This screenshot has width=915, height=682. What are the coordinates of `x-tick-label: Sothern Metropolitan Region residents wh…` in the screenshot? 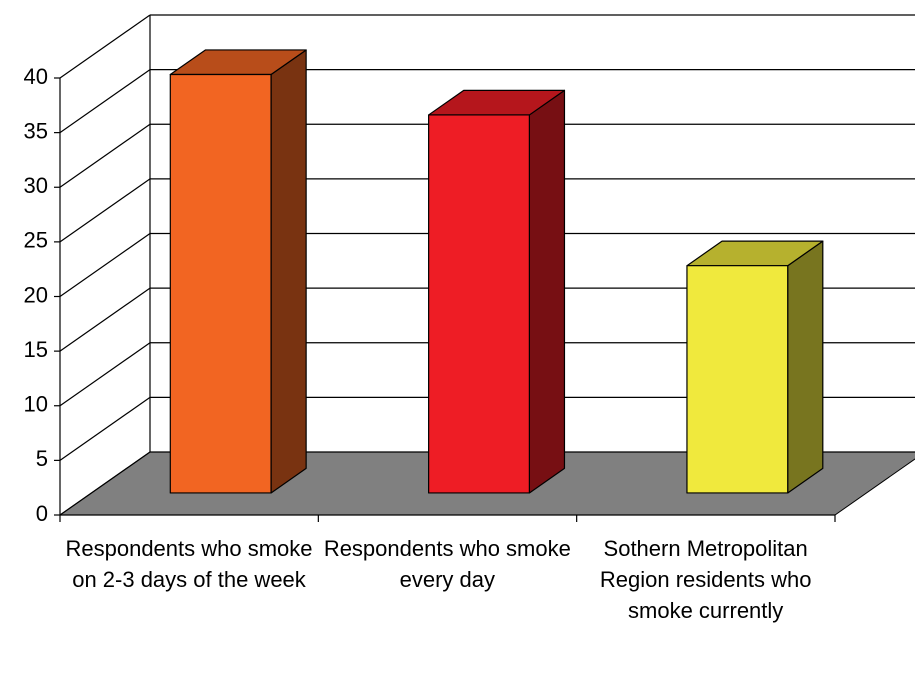 It's located at (705, 579).